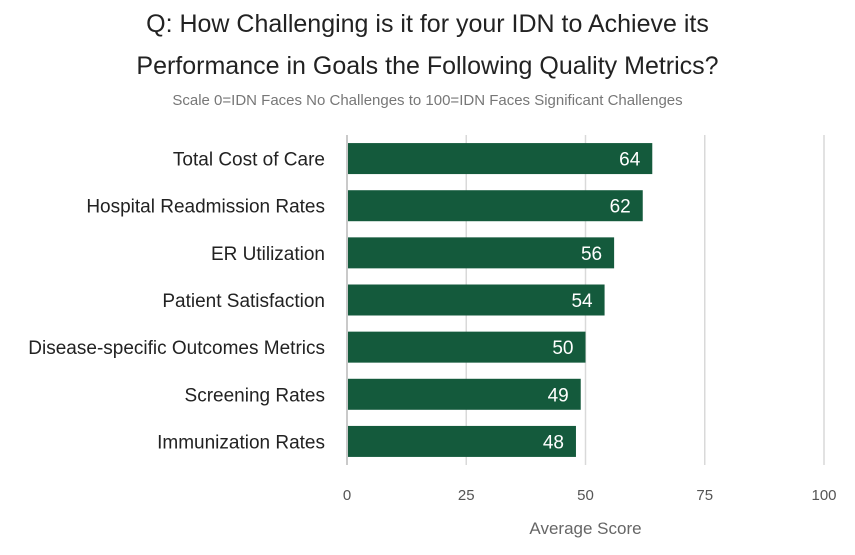 This screenshot has width=855, height=555. Describe the element at coordinates (249, 160) in the screenshot. I see `category-label-0: Total Cost of Care` at that location.